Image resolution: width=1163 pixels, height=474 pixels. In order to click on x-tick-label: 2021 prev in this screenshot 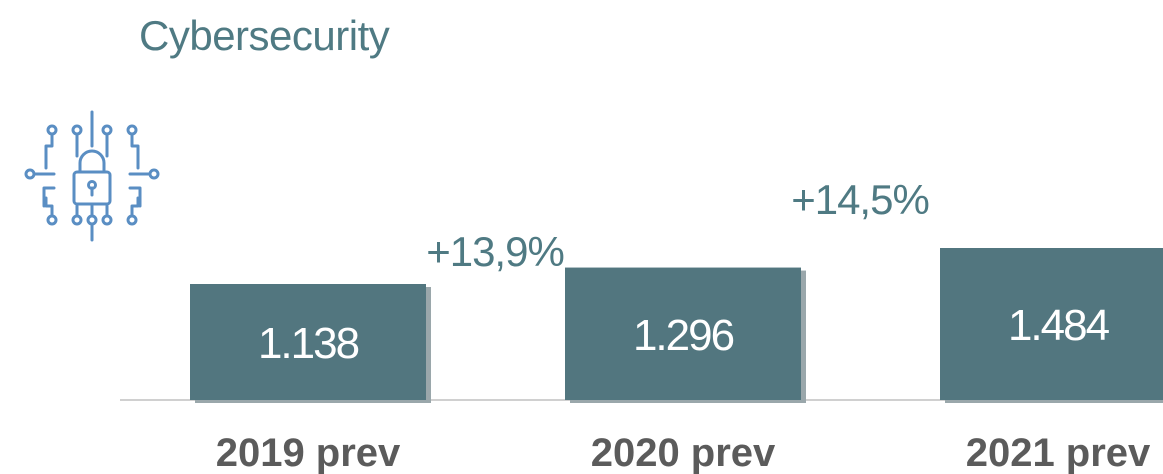, I will do `click(1058, 452)`.